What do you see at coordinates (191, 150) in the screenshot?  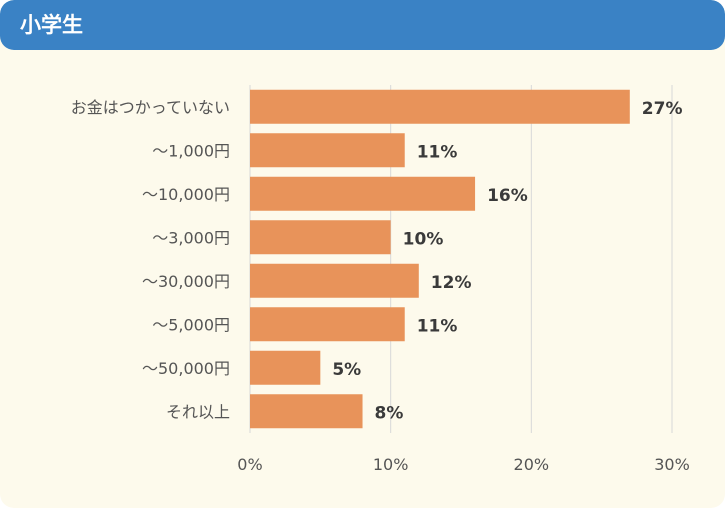 I see `category-label: ～1,000円` at bounding box center [191, 150].